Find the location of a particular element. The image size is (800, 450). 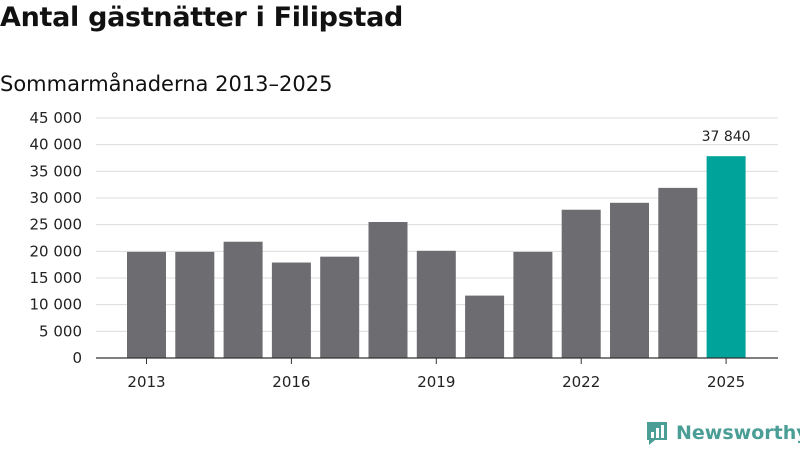

bar-2024 is located at coordinates (678, 272).